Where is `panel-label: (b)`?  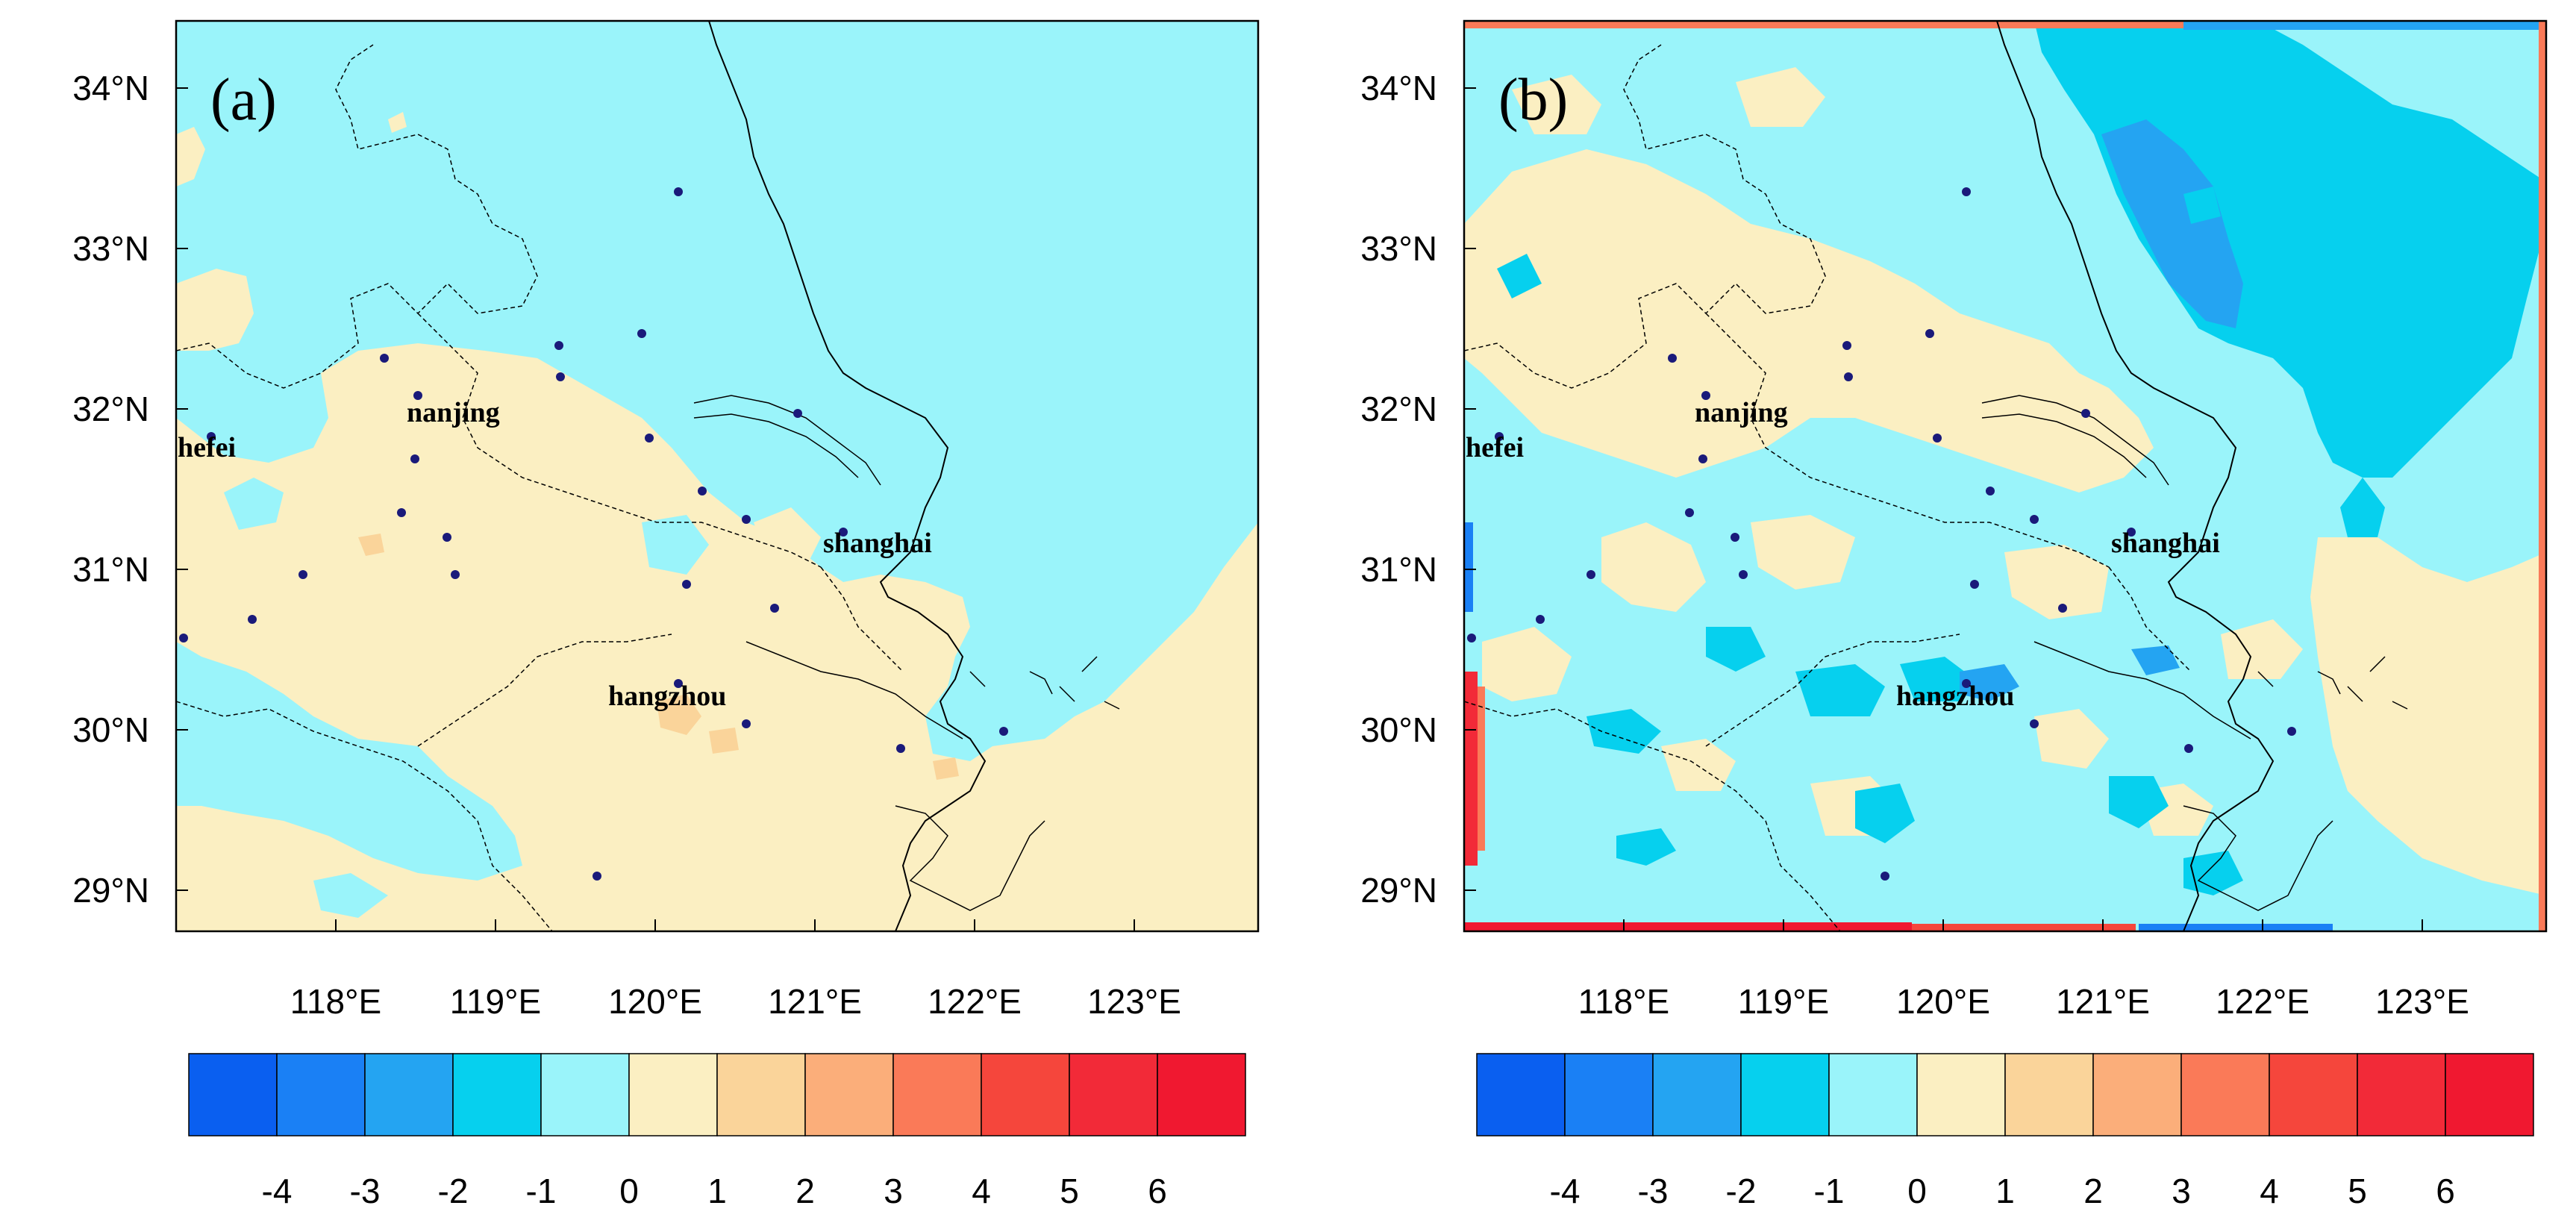 panel-label: (b) is located at coordinates (1533, 100).